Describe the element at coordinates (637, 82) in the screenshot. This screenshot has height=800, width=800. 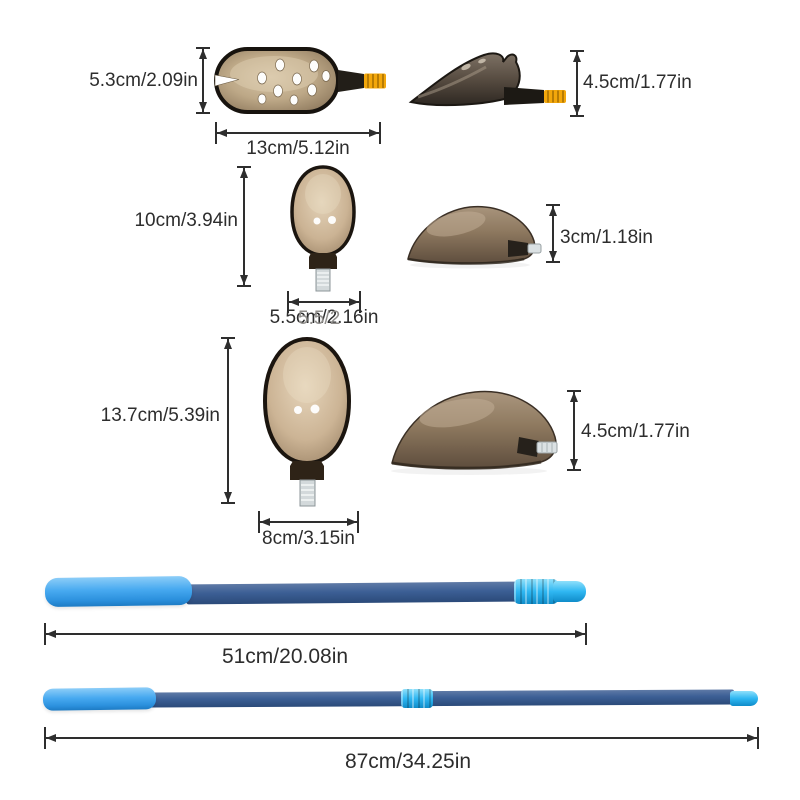
I see `large-scoop-side-height-label: 4.5cm/1.77in` at that location.